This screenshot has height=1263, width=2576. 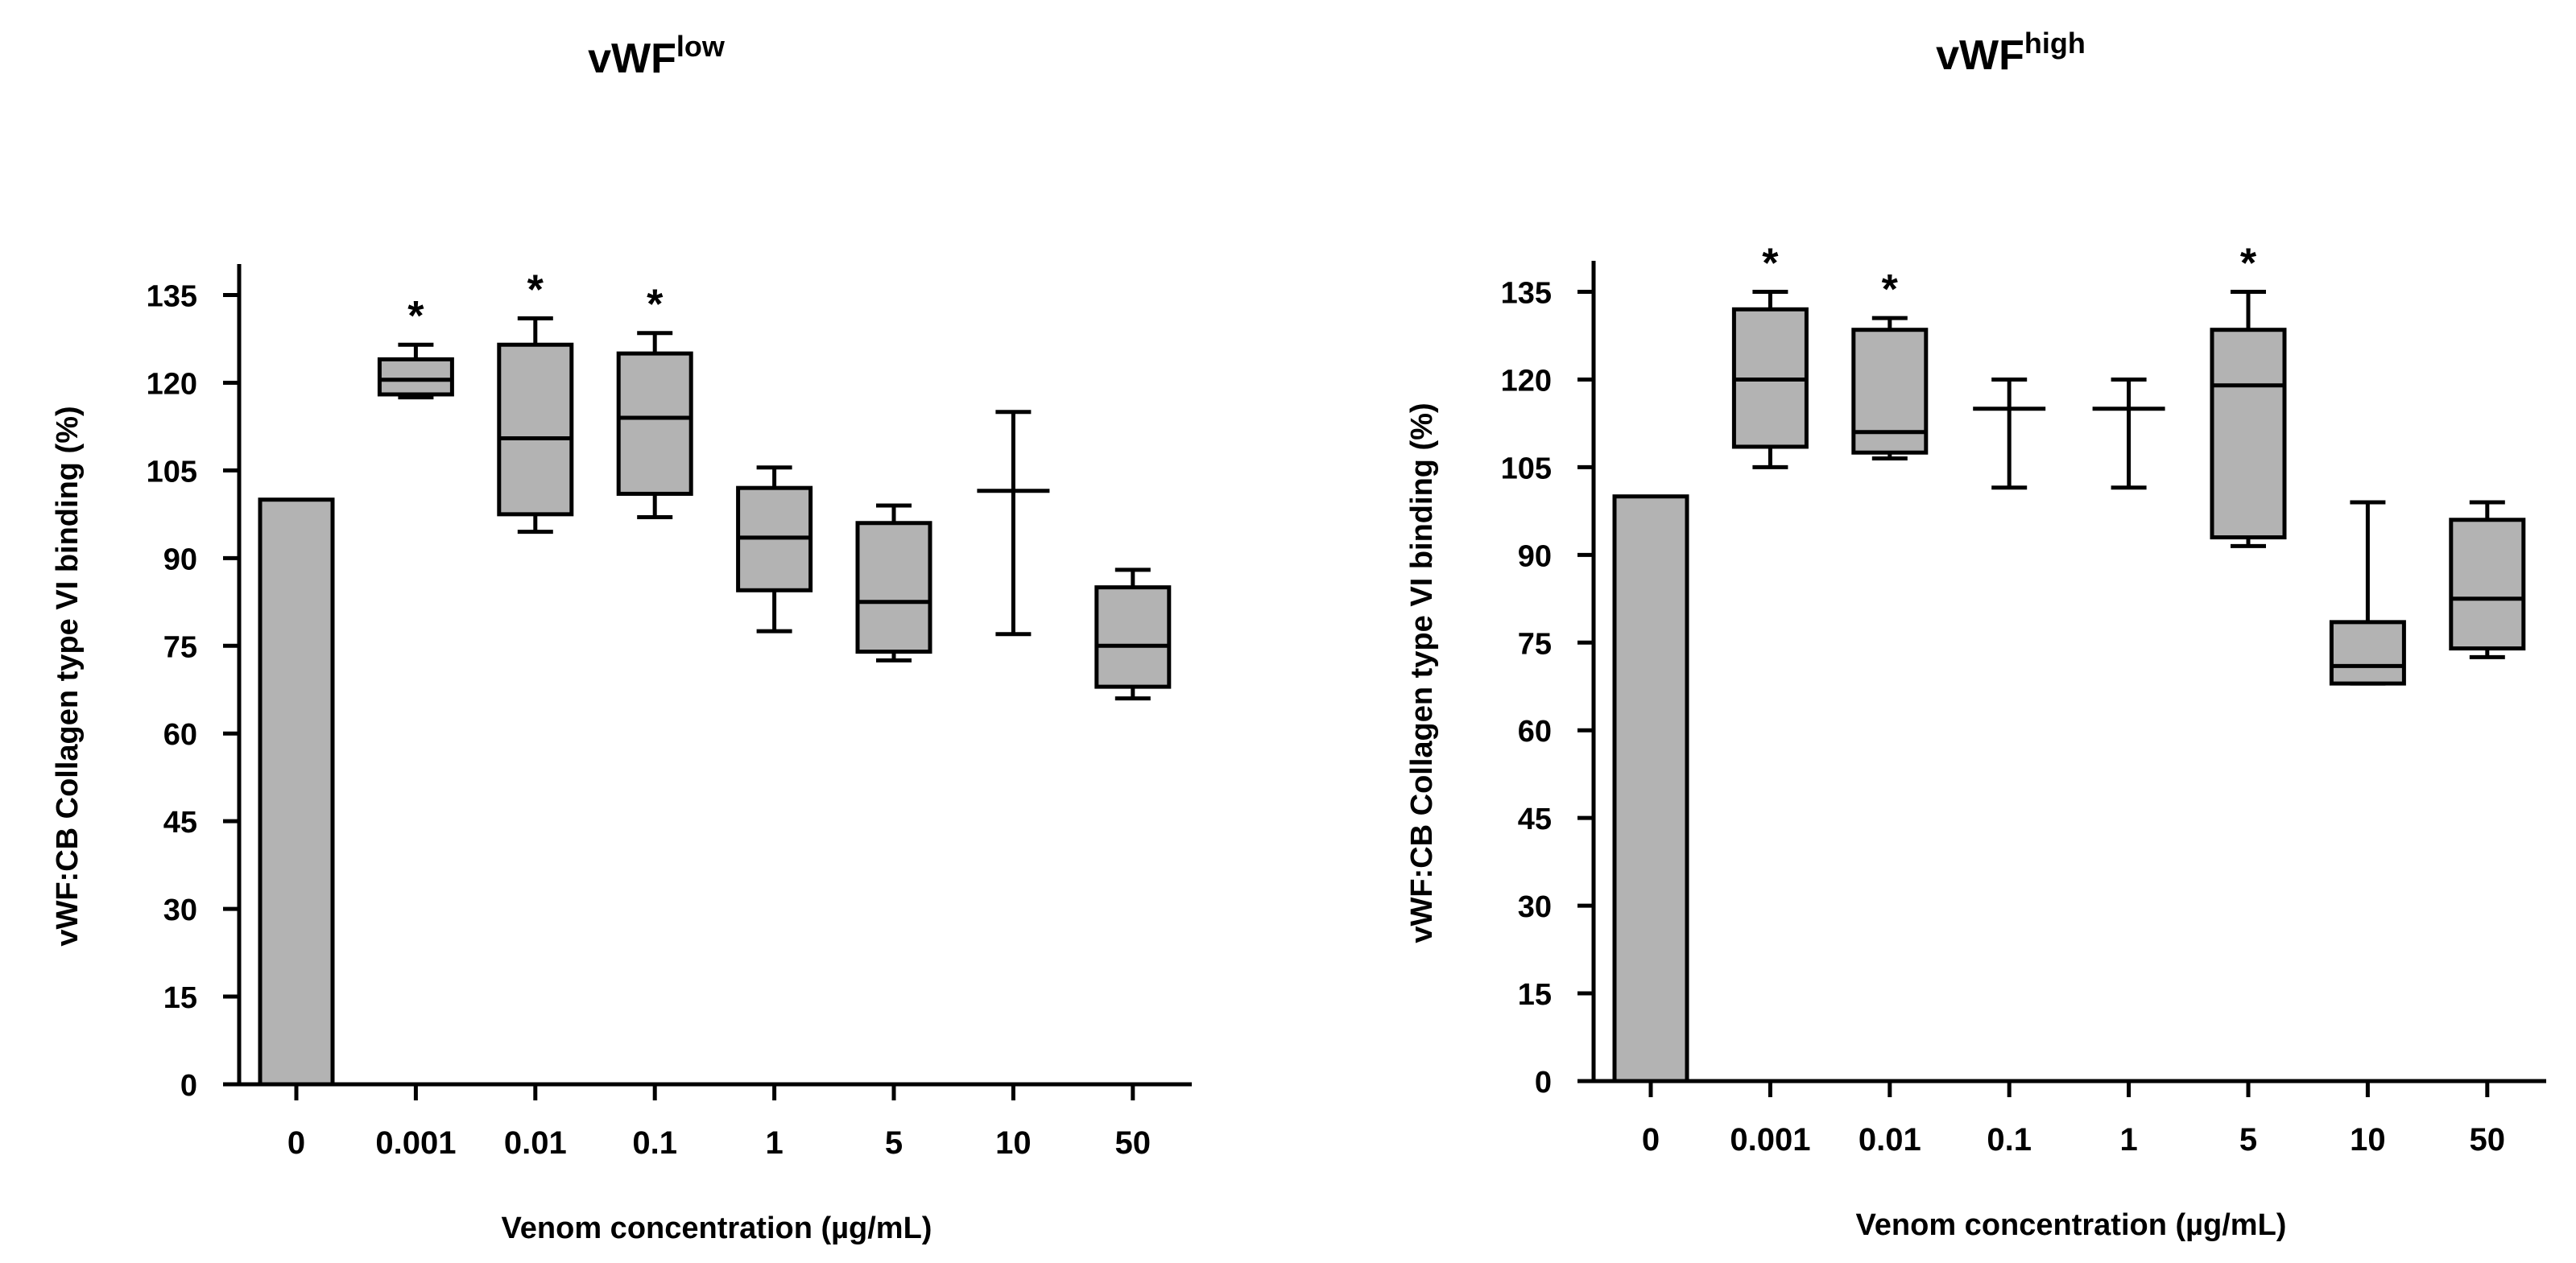 What do you see at coordinates (2055, 43) in the screenshot?
I see `chart-title-superscript: high` at bounding box center [2055, 43].